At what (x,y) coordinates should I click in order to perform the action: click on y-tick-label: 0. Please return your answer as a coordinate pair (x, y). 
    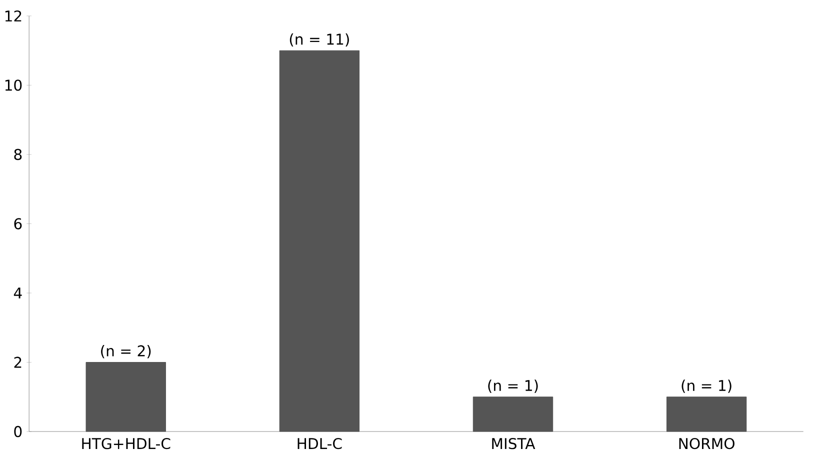
    Looking at the image, I should click on (18, 432).